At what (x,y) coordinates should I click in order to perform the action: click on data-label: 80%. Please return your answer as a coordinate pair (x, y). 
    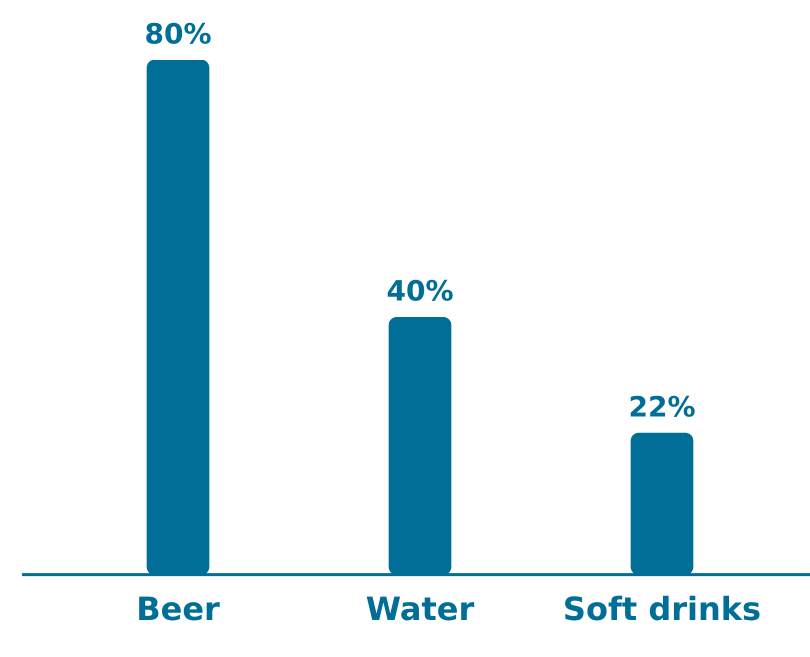
    Looking at the image, I should click on (178, 33).